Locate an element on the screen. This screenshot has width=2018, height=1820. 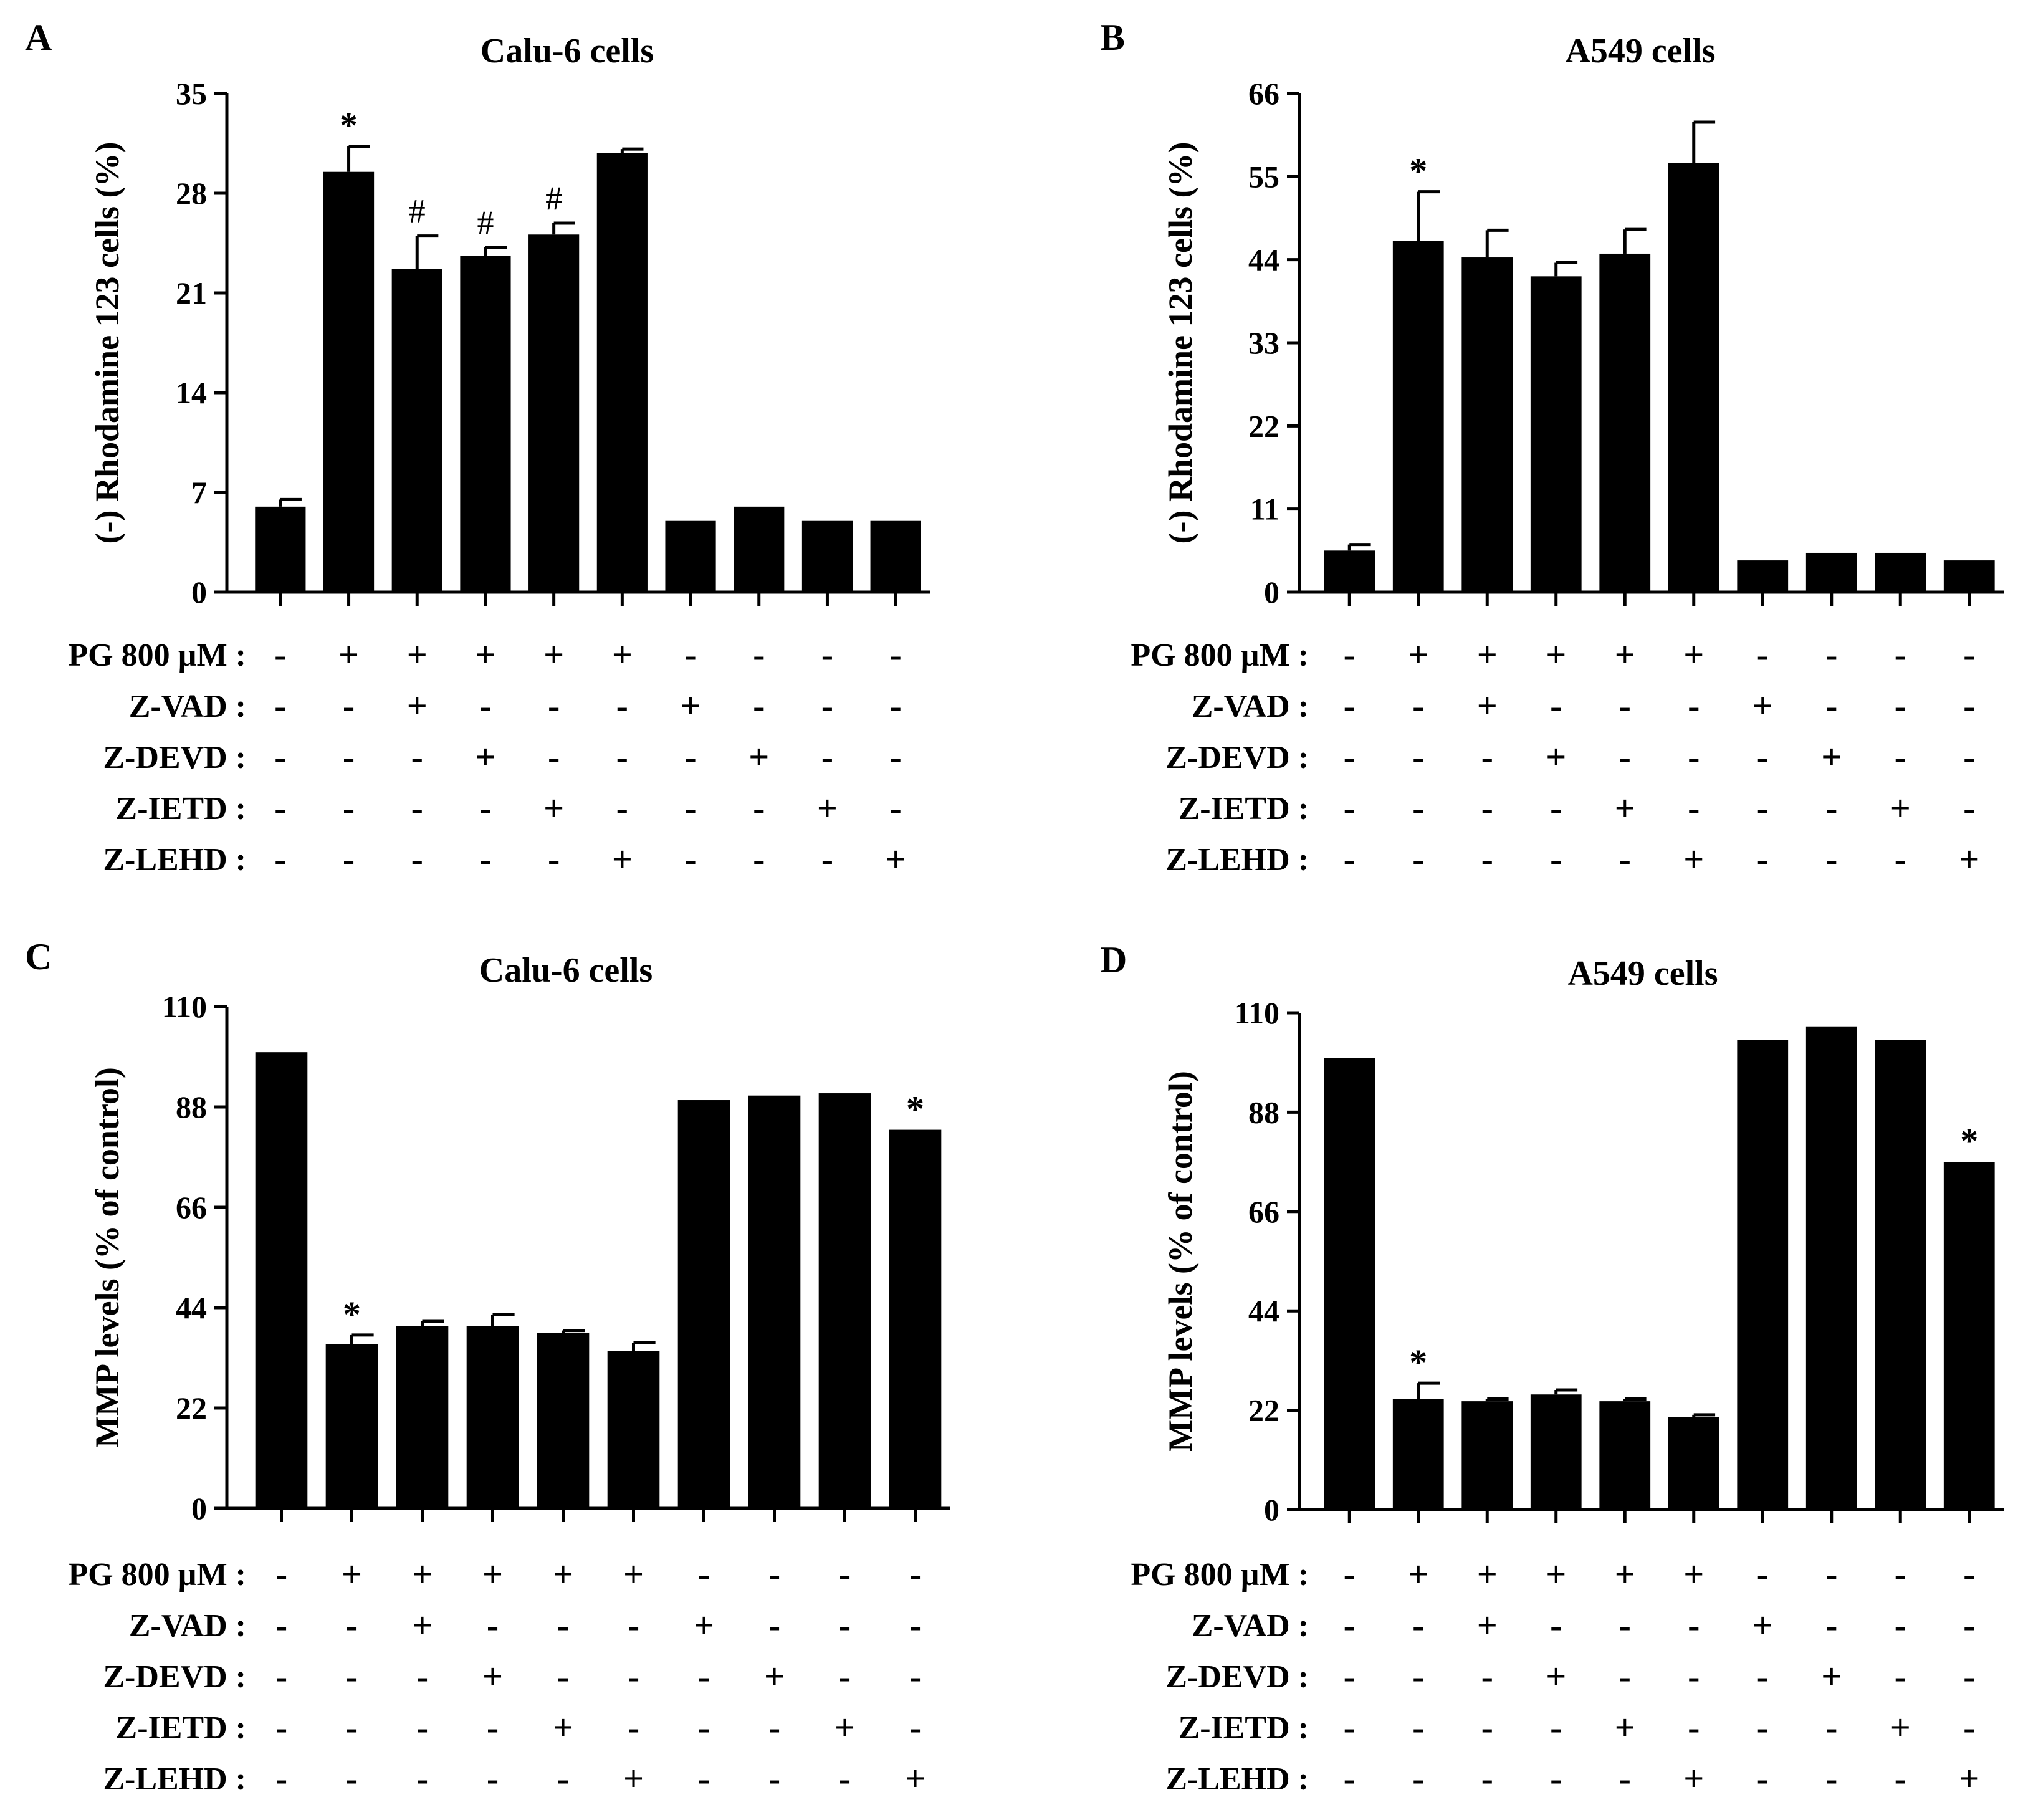
panel-title: A549 cells is located at coordinates (1640, 51).